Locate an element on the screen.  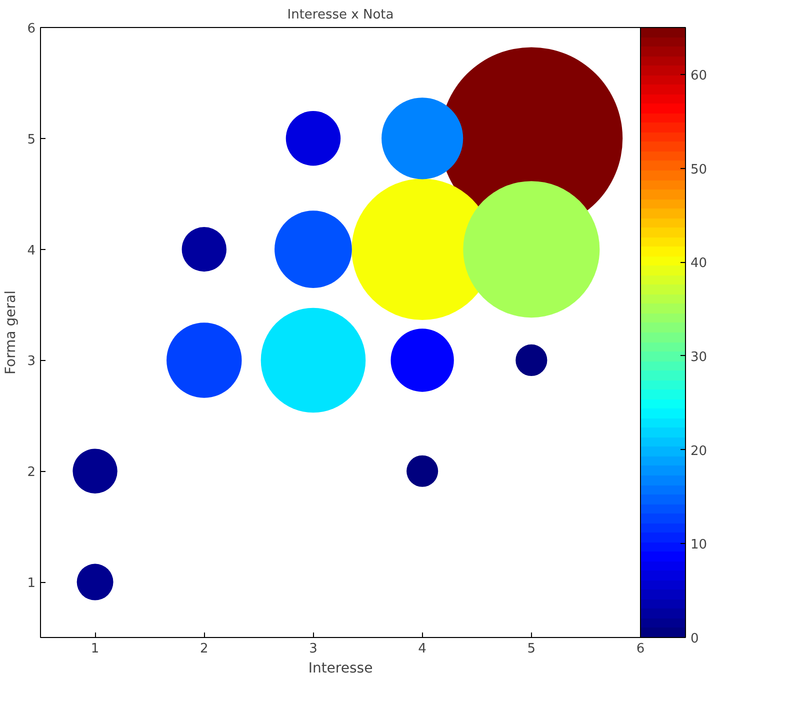
x-tick-label: 6 is located at coordinates (640, 649).